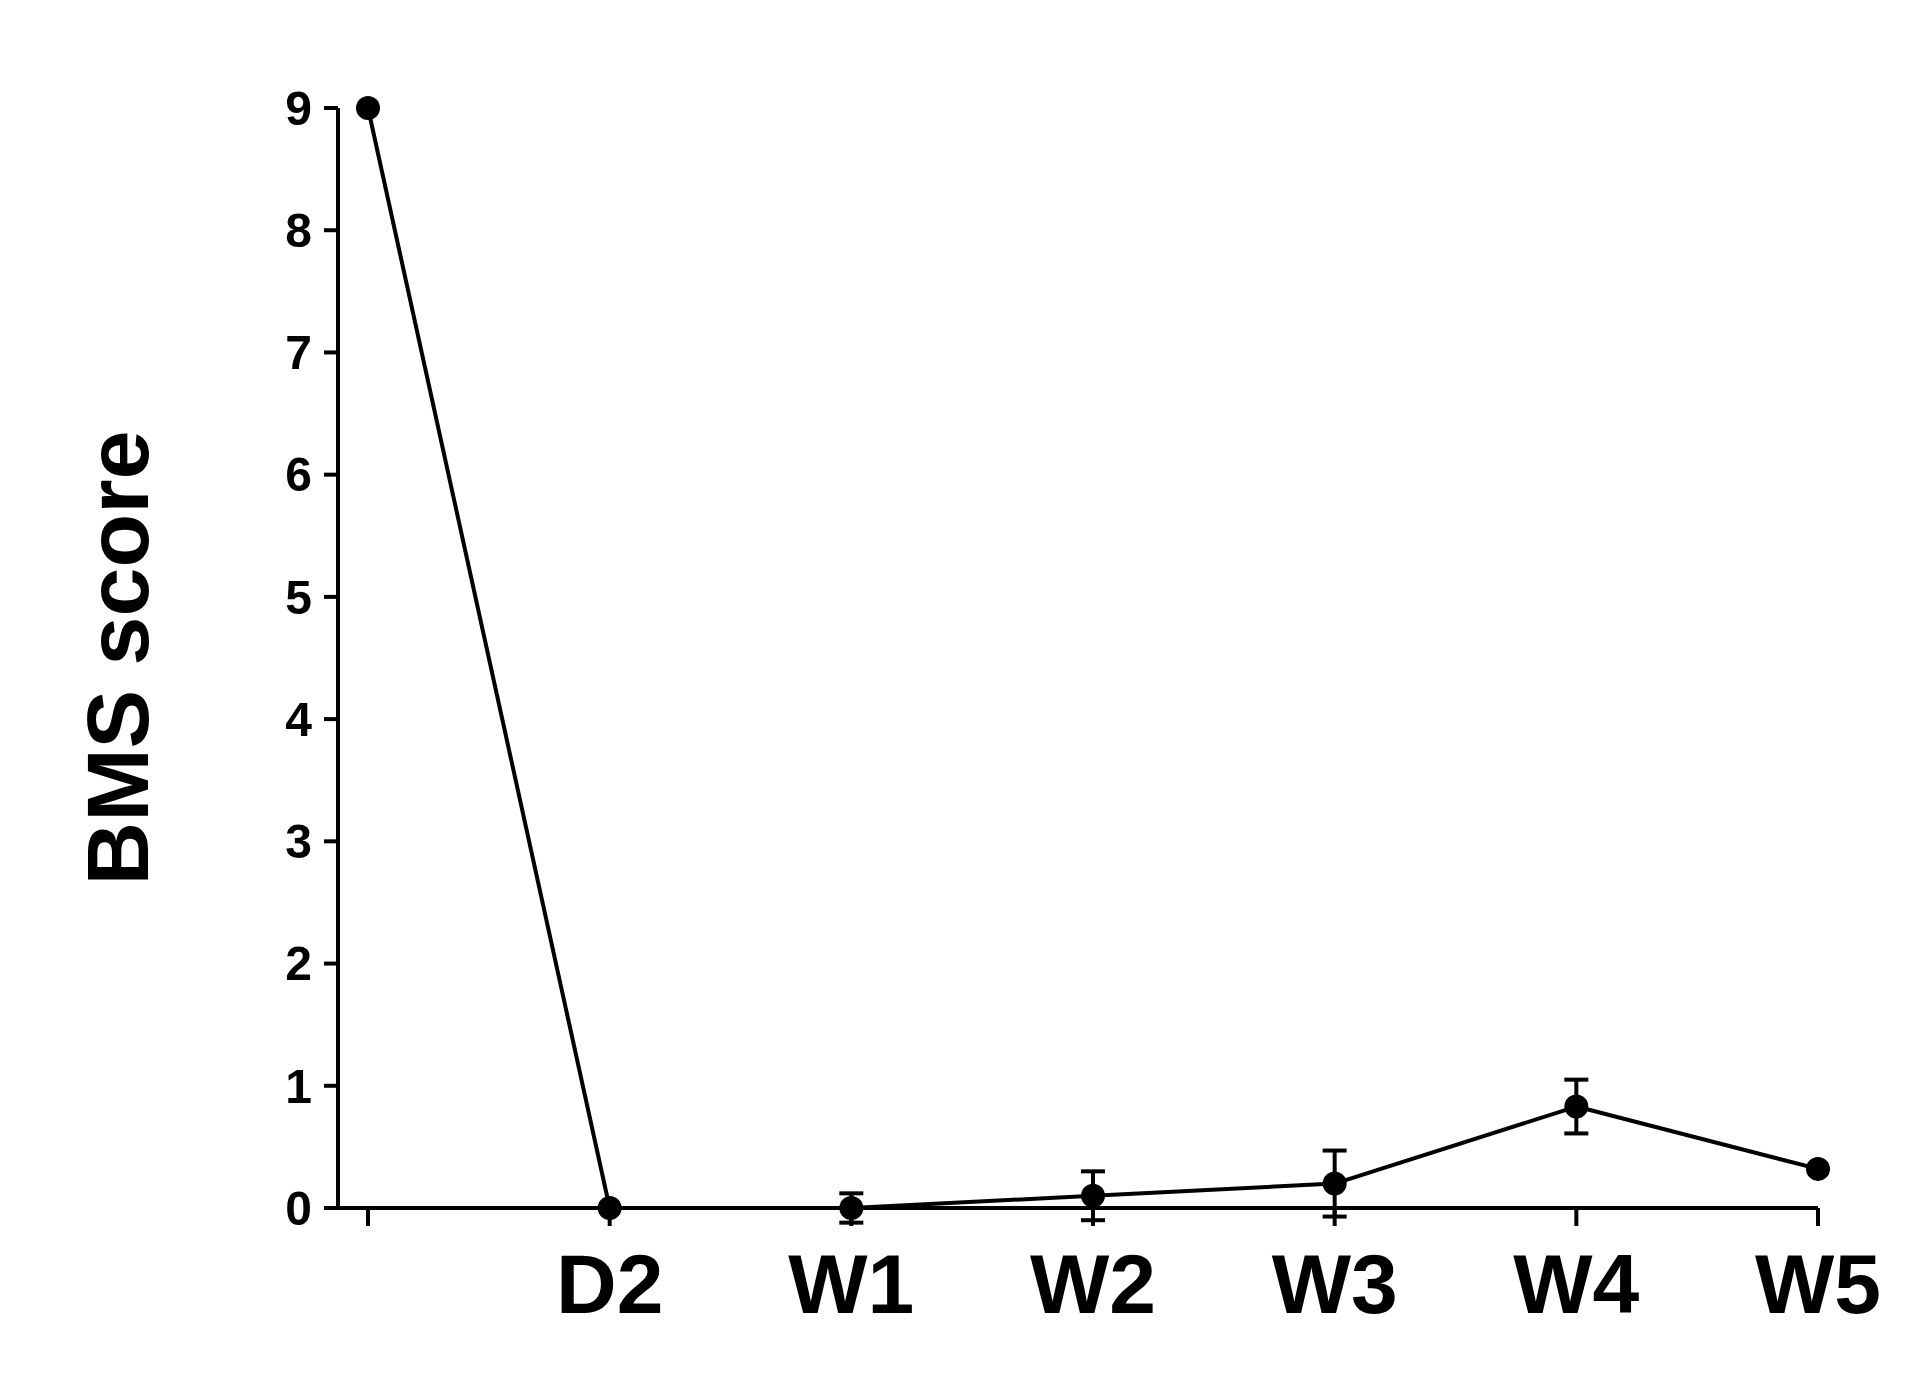 This screenshot has height=1391, width=1931. What do you see at coordinates (298, 1208) in the screenshot?
I see `y-tick-label: 0` at bounding box center [298, 1208].